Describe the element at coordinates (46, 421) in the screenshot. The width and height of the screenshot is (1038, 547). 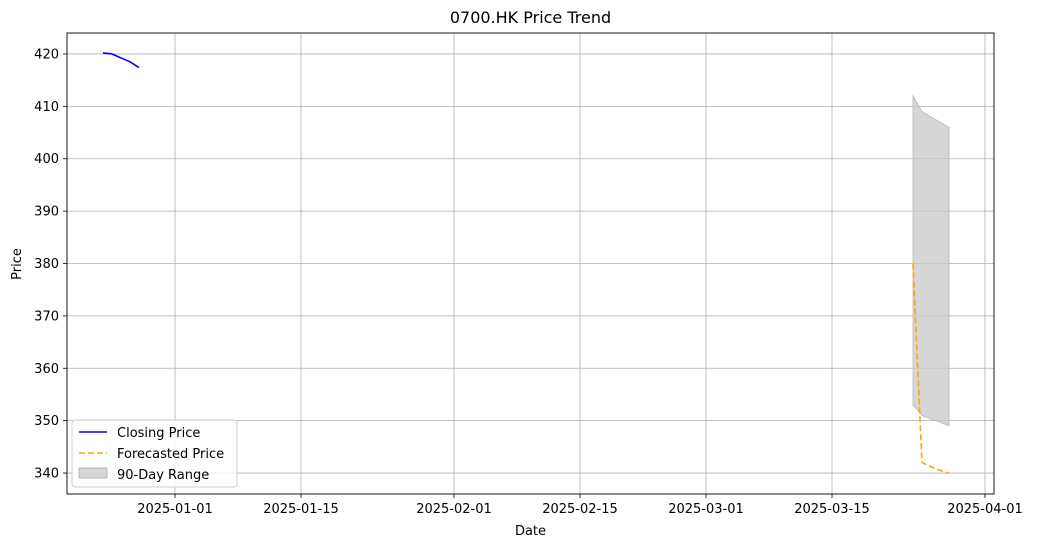
I see `y-tick-label: 350` at that location.